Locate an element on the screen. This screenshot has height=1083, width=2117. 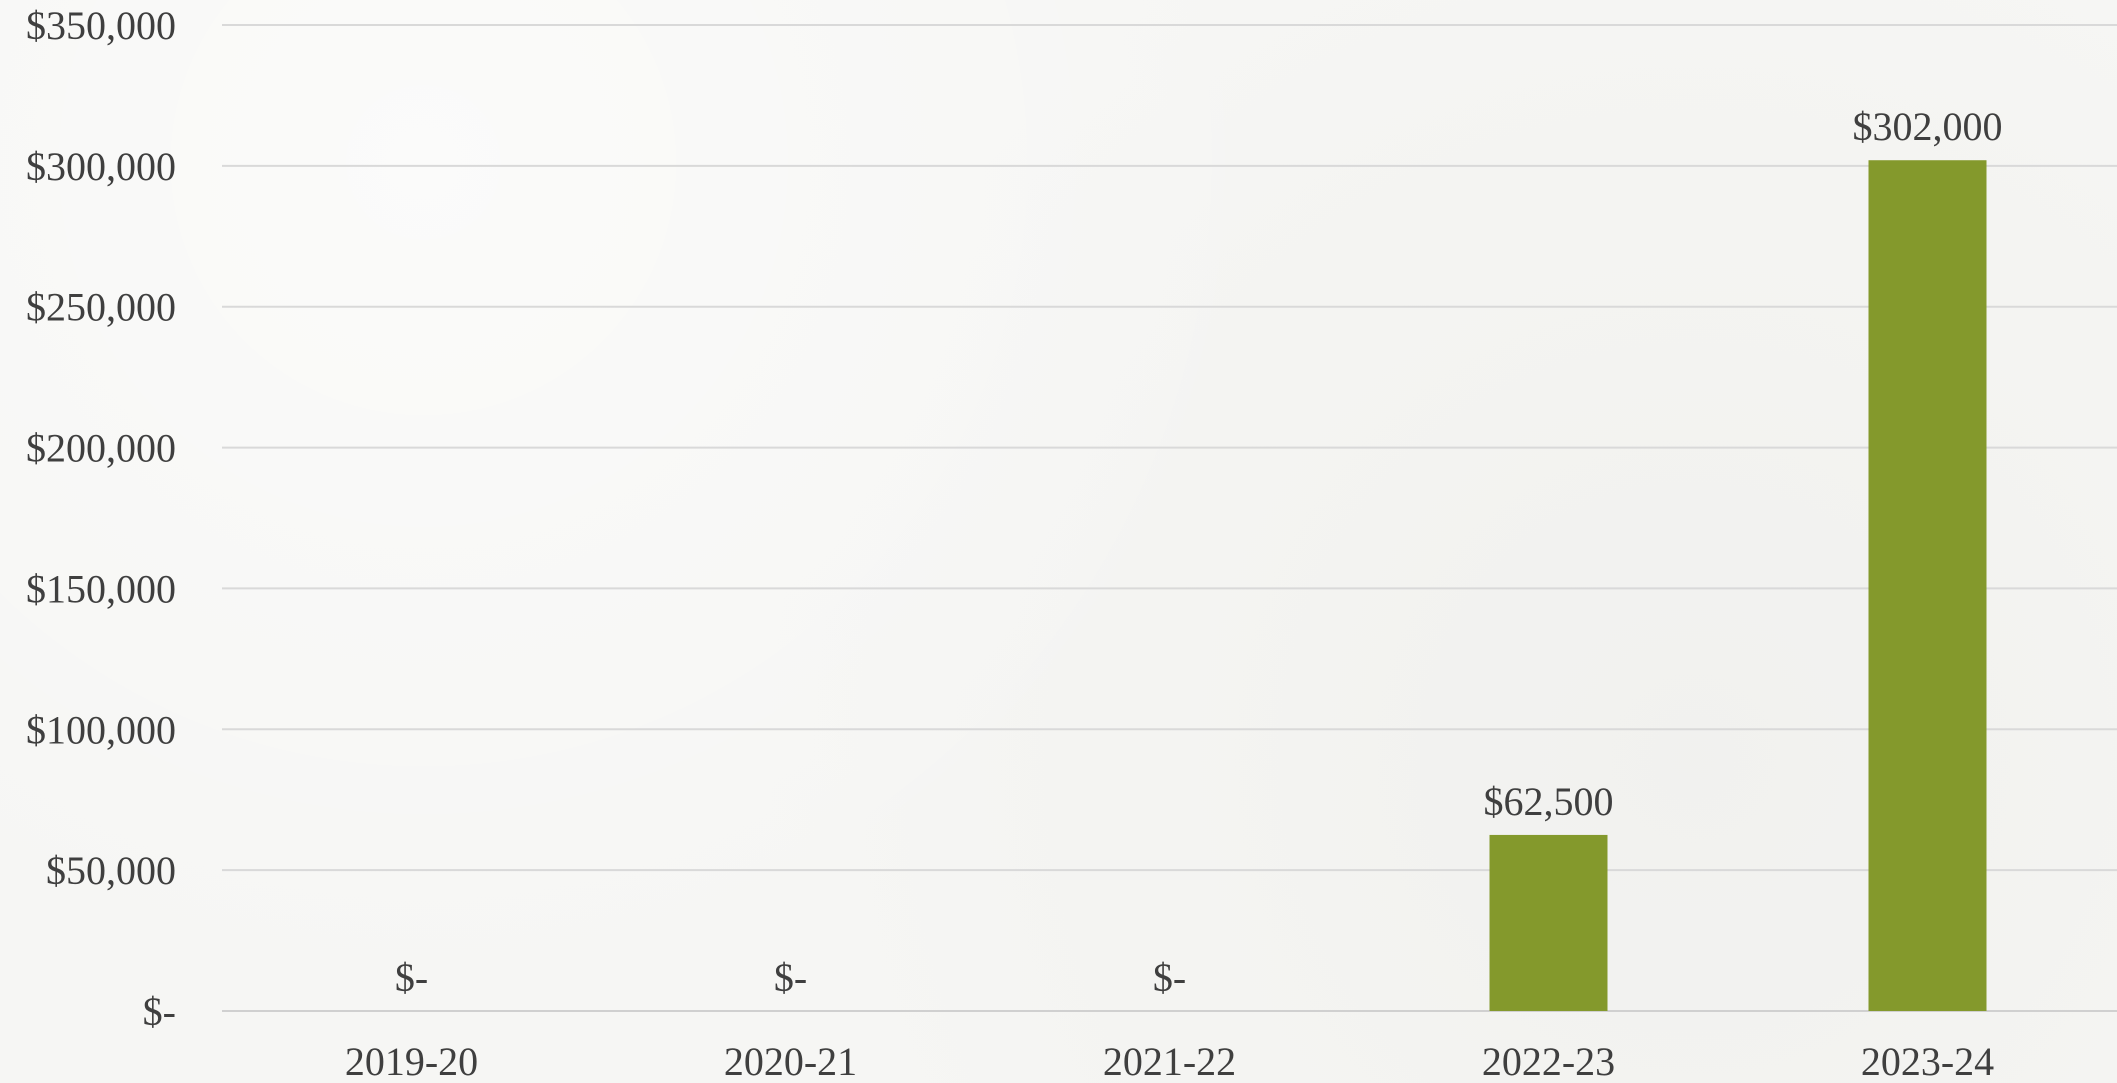
y-tick-label: $350,000 is located at coordinates (101, 25).